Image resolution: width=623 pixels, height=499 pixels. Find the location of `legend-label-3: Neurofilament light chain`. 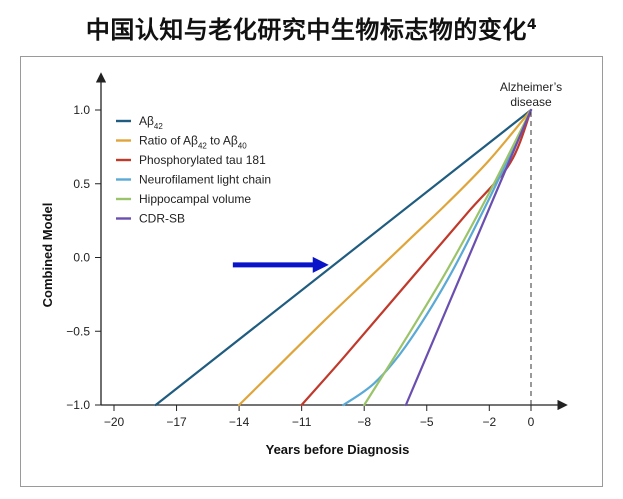

legend-label-3: Neurofilament light chain is located at coordinates (205, 180).